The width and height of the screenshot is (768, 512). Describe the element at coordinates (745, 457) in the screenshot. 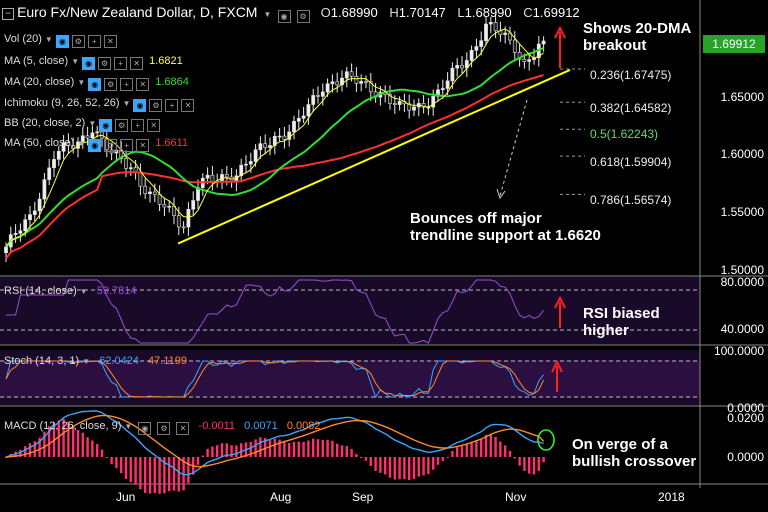

I see `macd-tick: 0.0000` at that location.